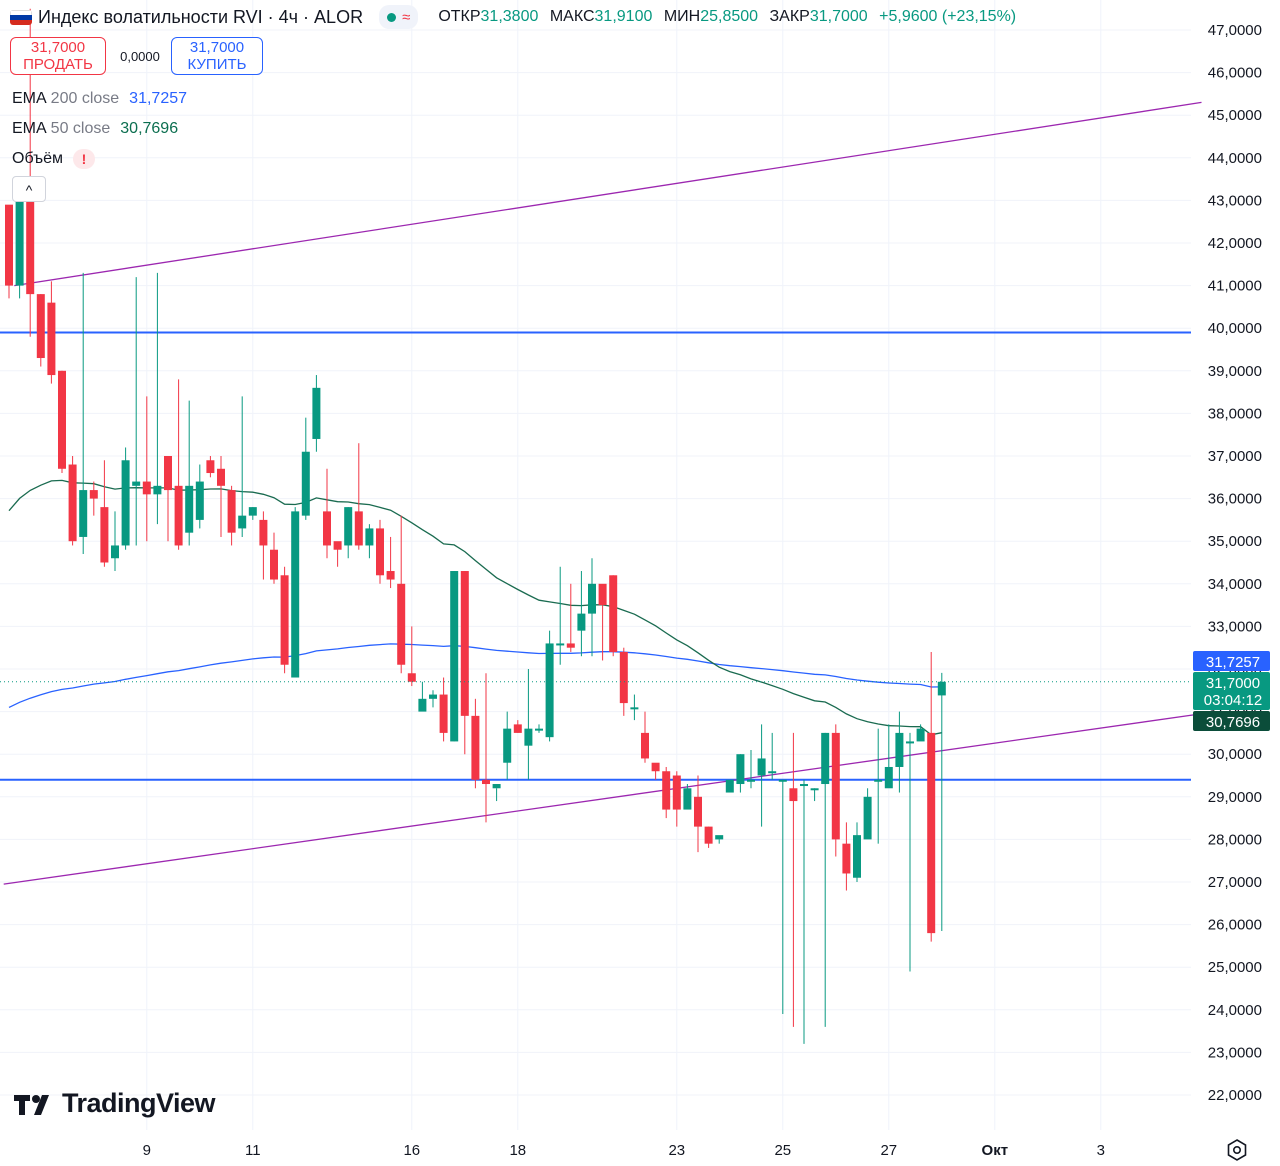 Image resolution: width=1280 pixels, height=1166 pixels. Describe the element at coordinates (1235, 626) in the screenshot. I see `price-tick-label: 33,0000` at that location.